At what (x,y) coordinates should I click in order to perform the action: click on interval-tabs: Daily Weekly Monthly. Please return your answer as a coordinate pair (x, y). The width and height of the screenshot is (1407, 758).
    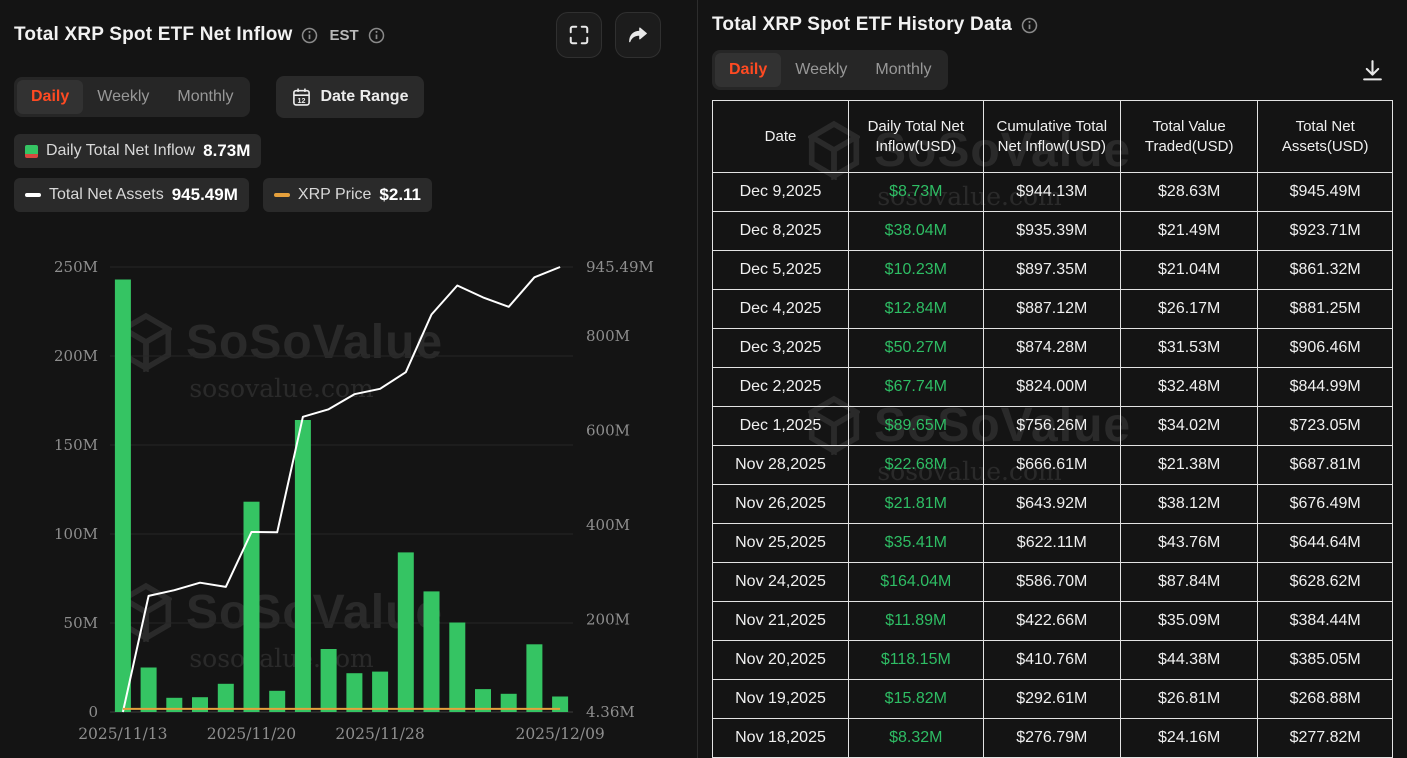
    Looking at the image, I should click on (132, 97).